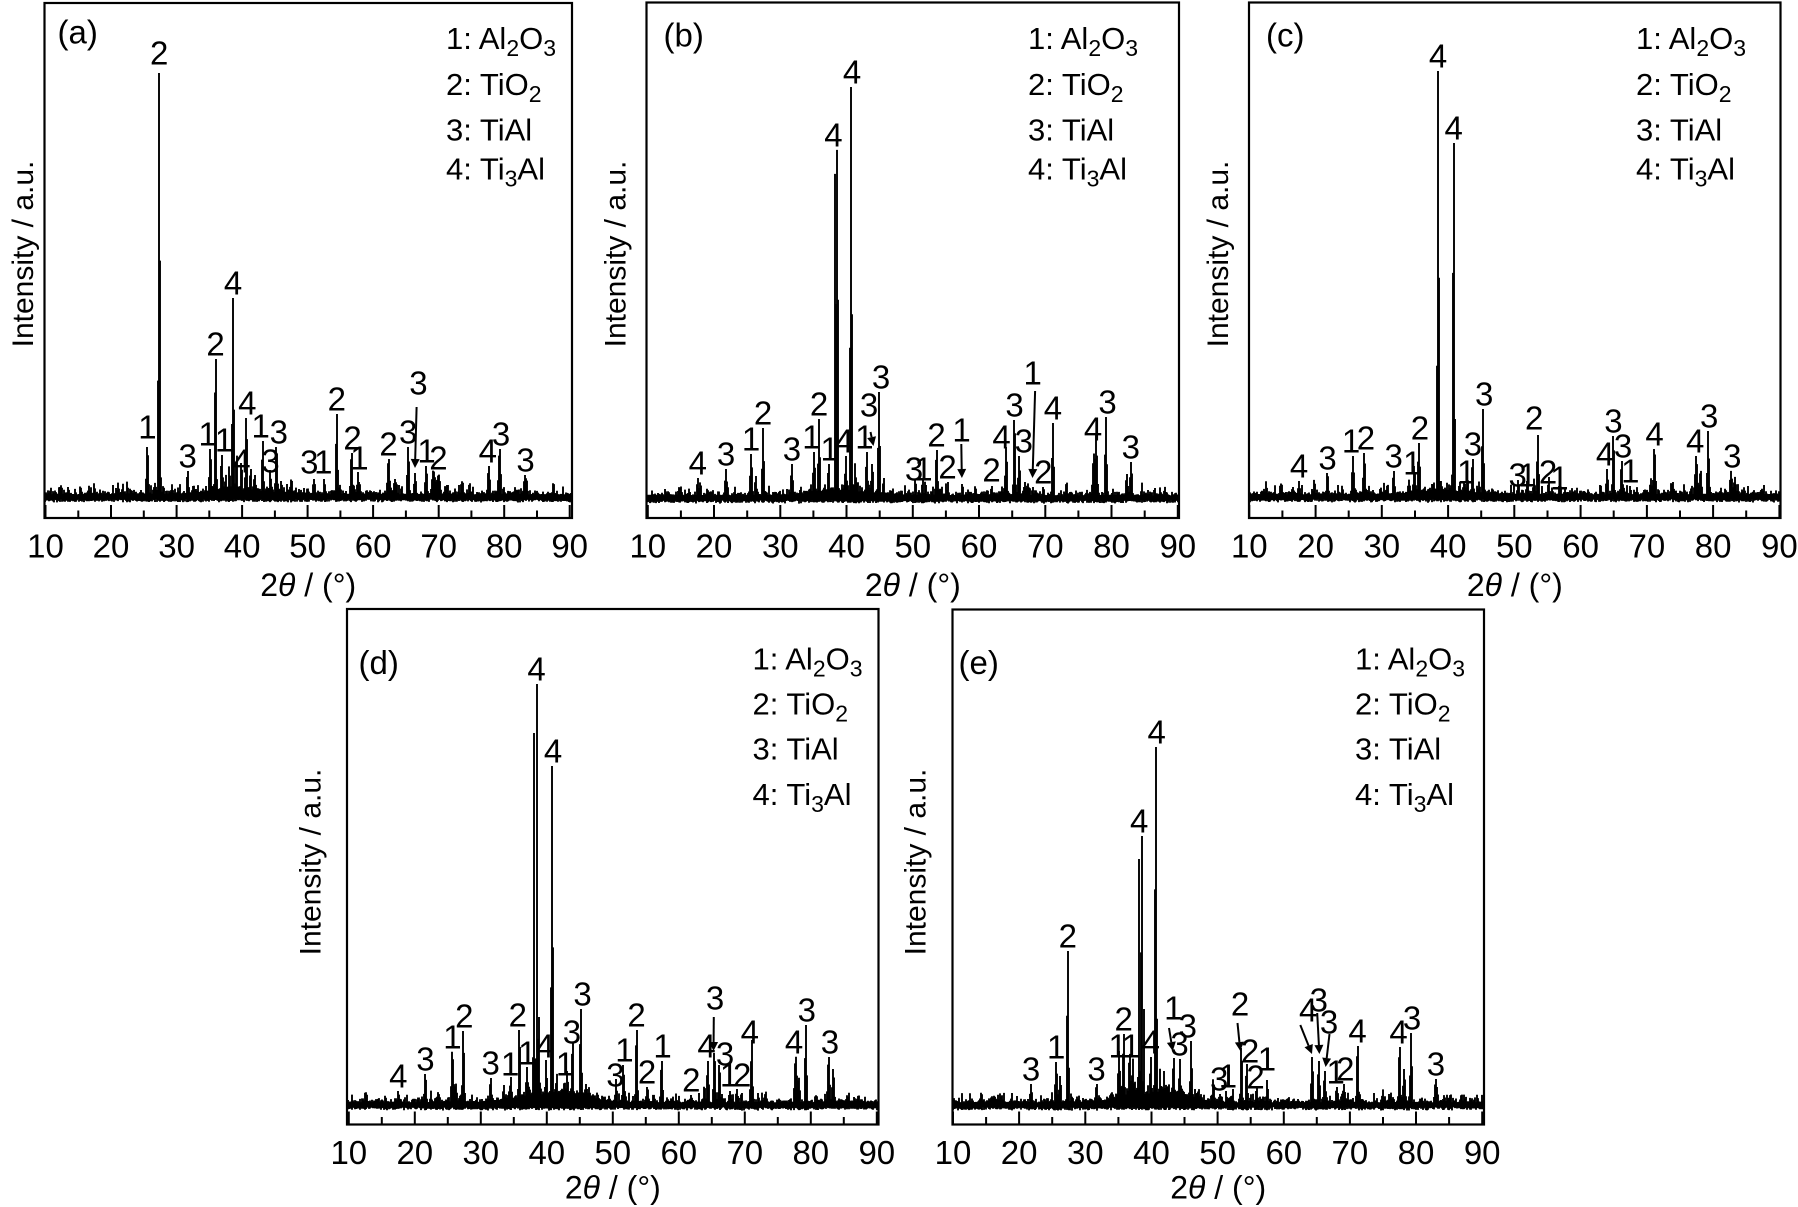 This screenshot has height=1207, width=1798. What do you see at coordinates (1779, 546) in the screenshot?
I see `svg-text: 90` at bounding box center [1779, 546].